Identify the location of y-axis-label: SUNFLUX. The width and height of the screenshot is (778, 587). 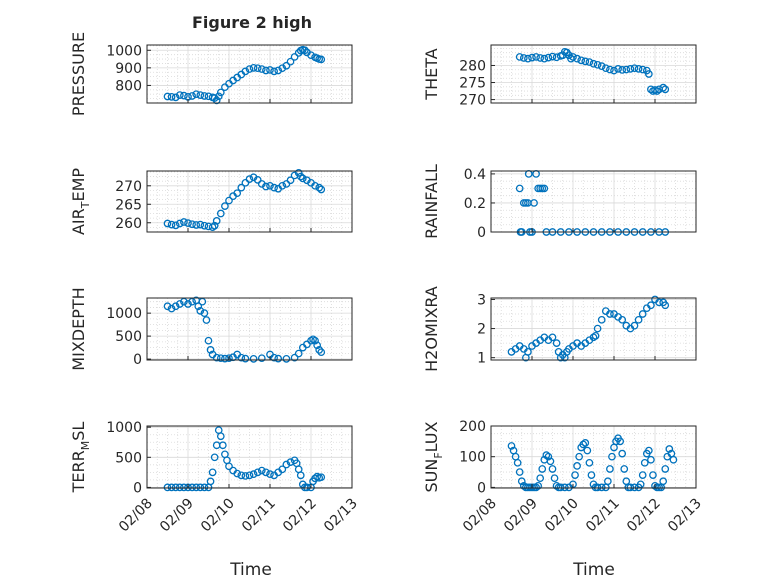
(433, 456).